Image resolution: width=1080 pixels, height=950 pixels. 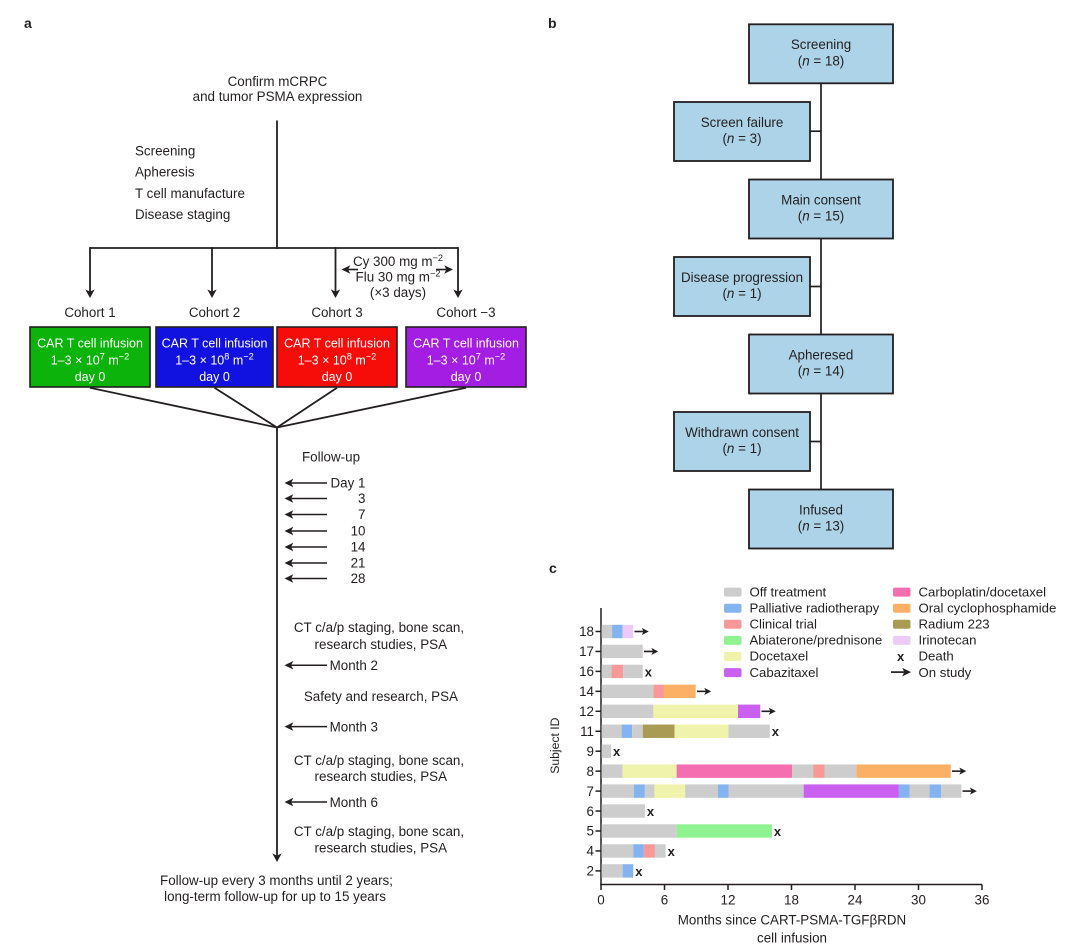 I want to click on svg-text: Irinotecan, so click(x=948, y=640).